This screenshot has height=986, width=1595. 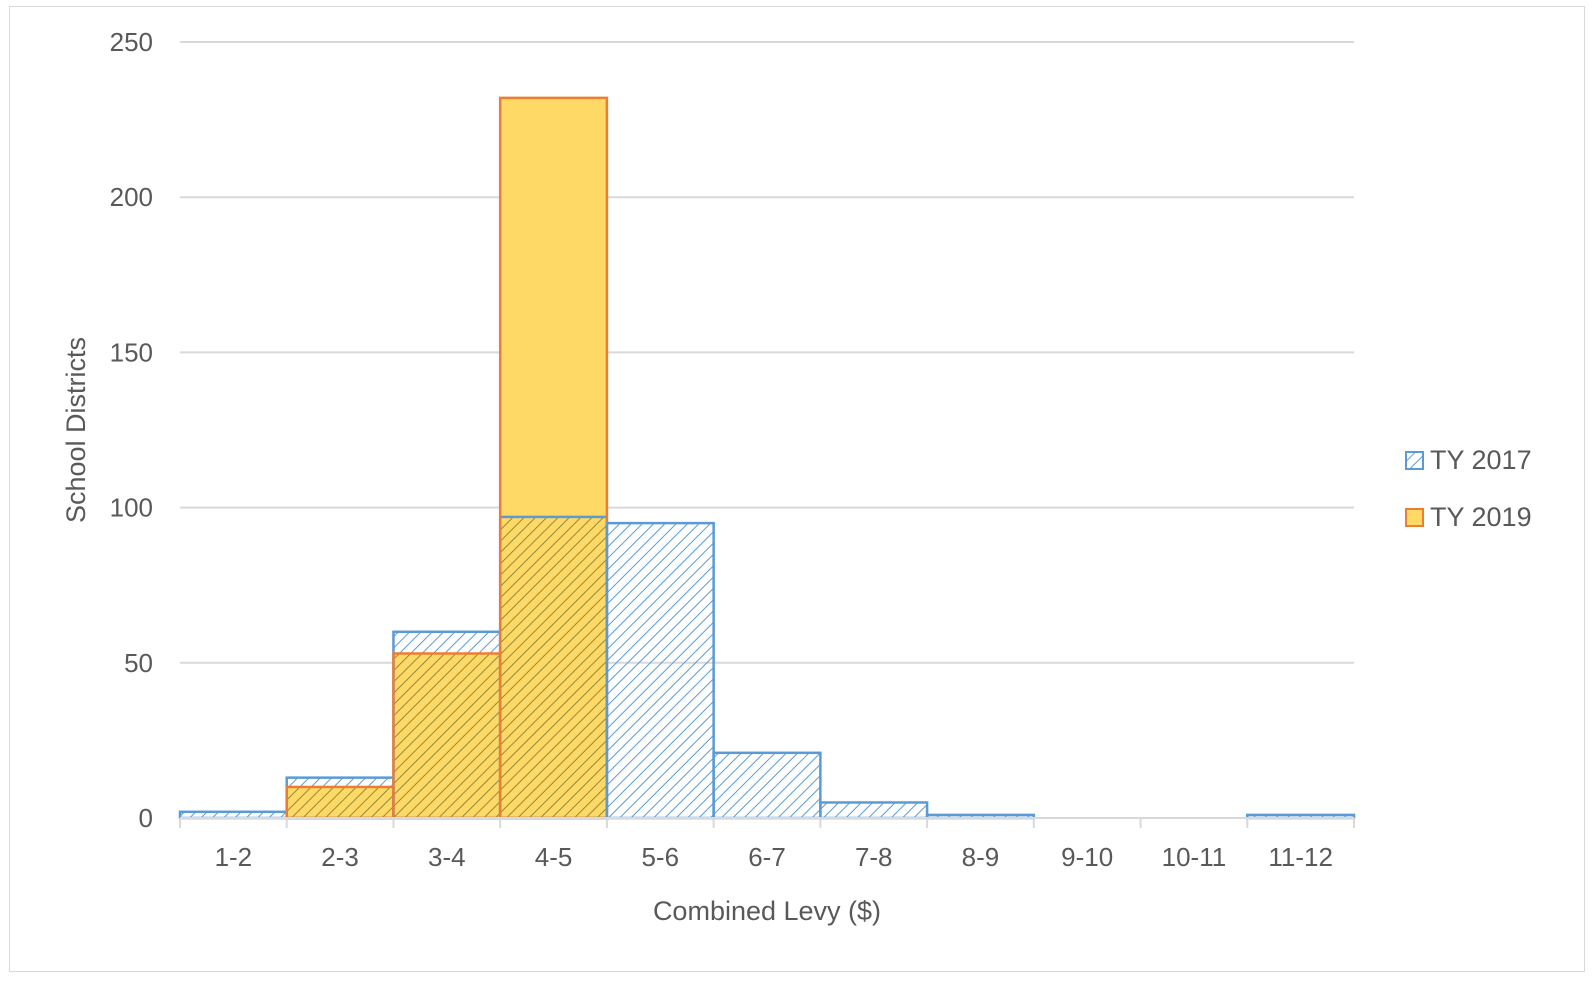 I want to click on legend-swatch-ty2017-fill, so click(x=1414, y=460).